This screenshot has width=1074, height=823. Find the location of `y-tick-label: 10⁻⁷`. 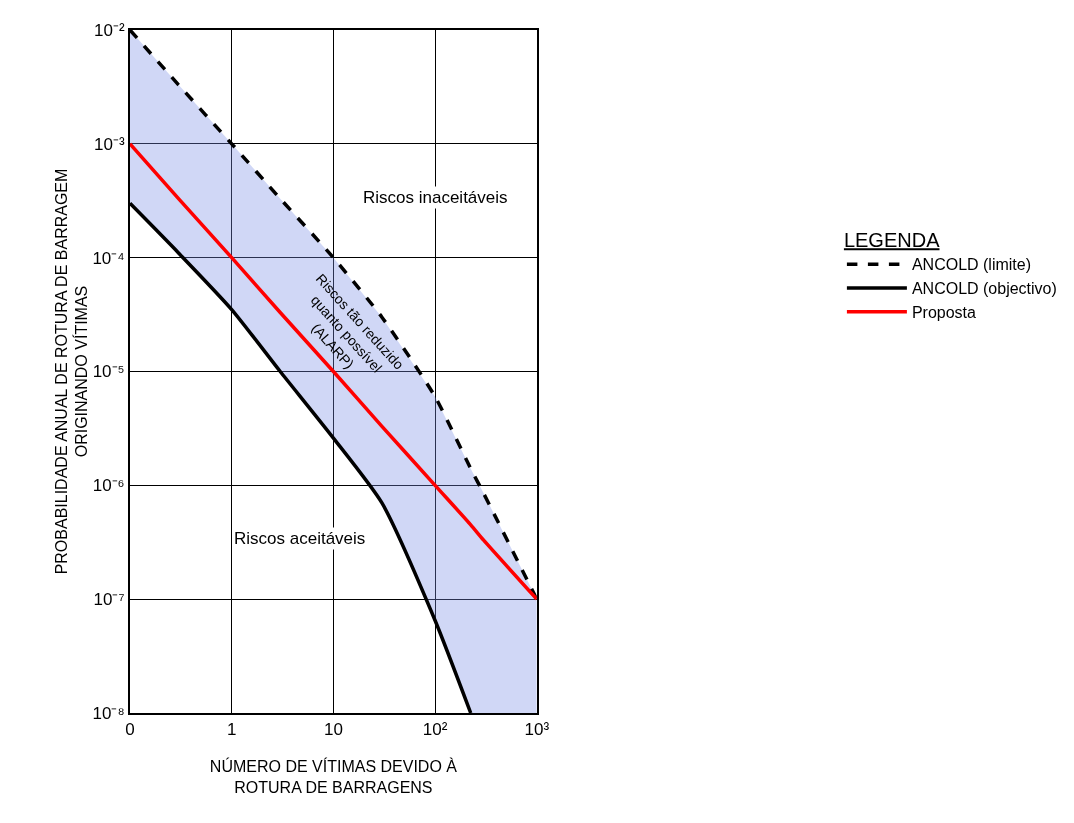

y-tick-label: 10⁻⁷ is located at coordinates (109, 600).